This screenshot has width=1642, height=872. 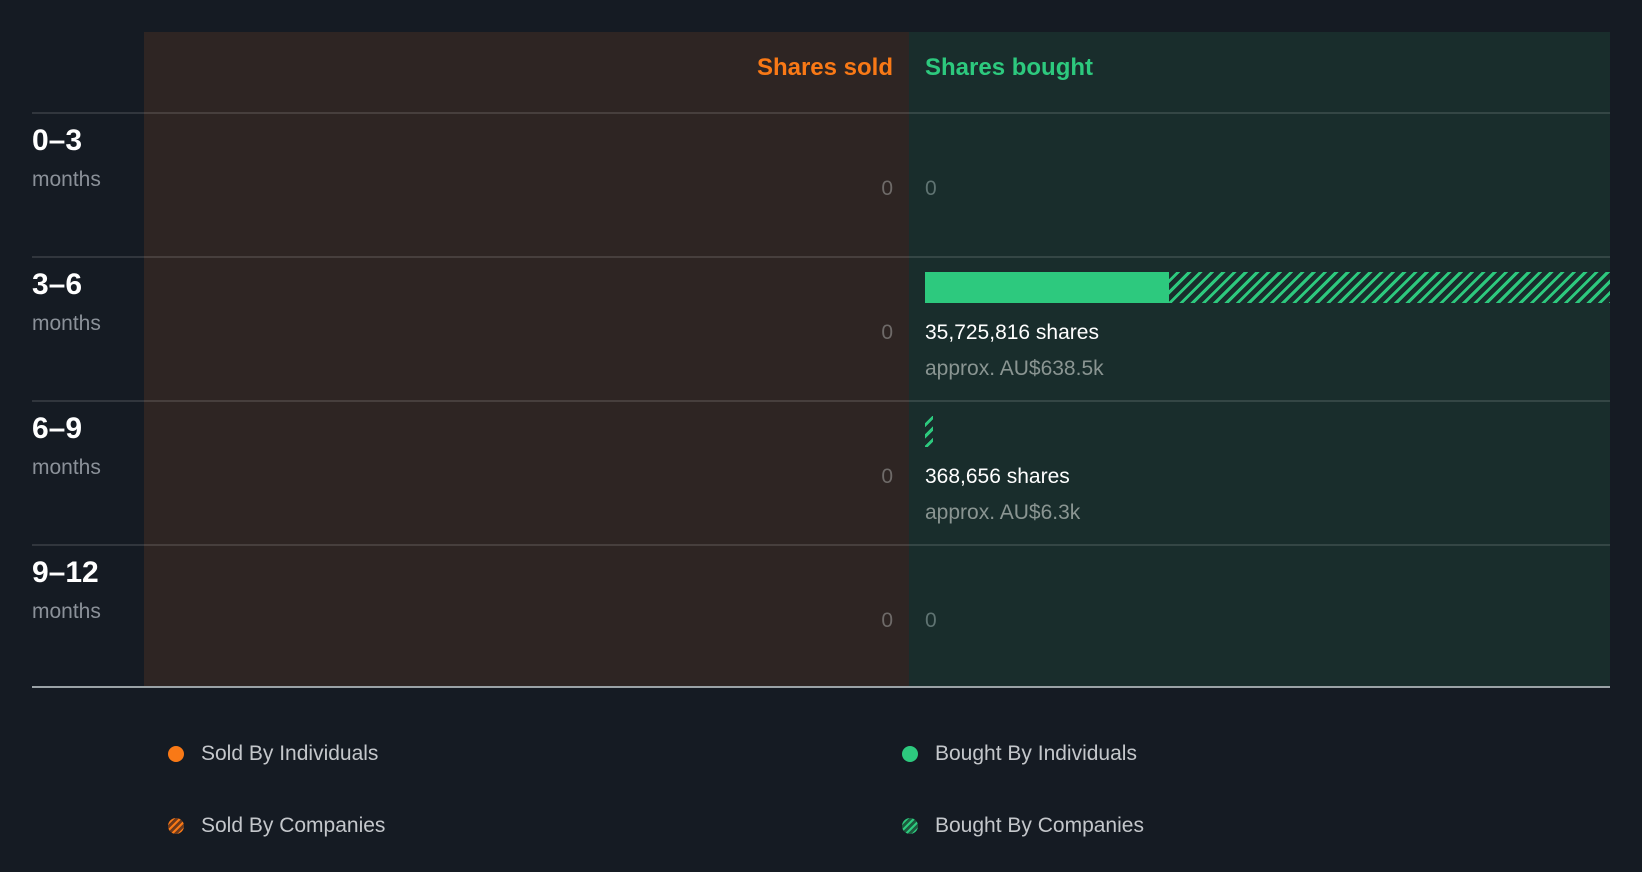 I want to click on row-range: 0–3, so click(x=57, y=140).